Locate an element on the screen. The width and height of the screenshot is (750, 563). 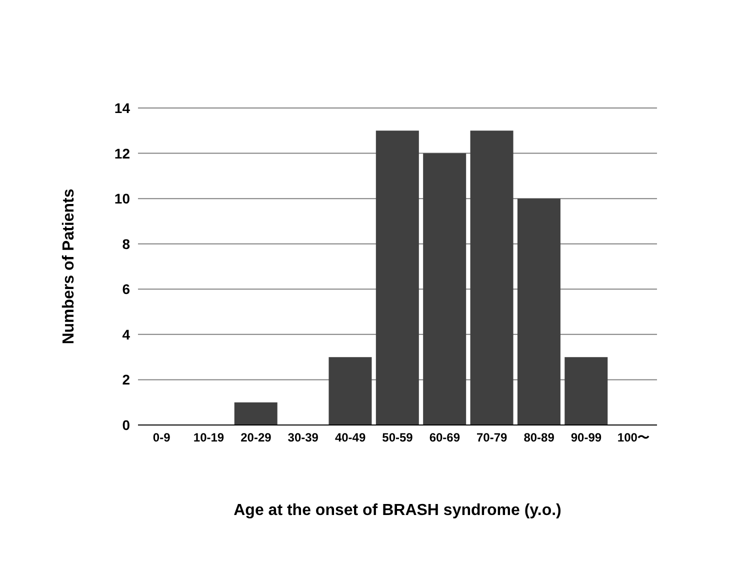
x-tick-label: 50-59 is located at coordinates (398, 437).